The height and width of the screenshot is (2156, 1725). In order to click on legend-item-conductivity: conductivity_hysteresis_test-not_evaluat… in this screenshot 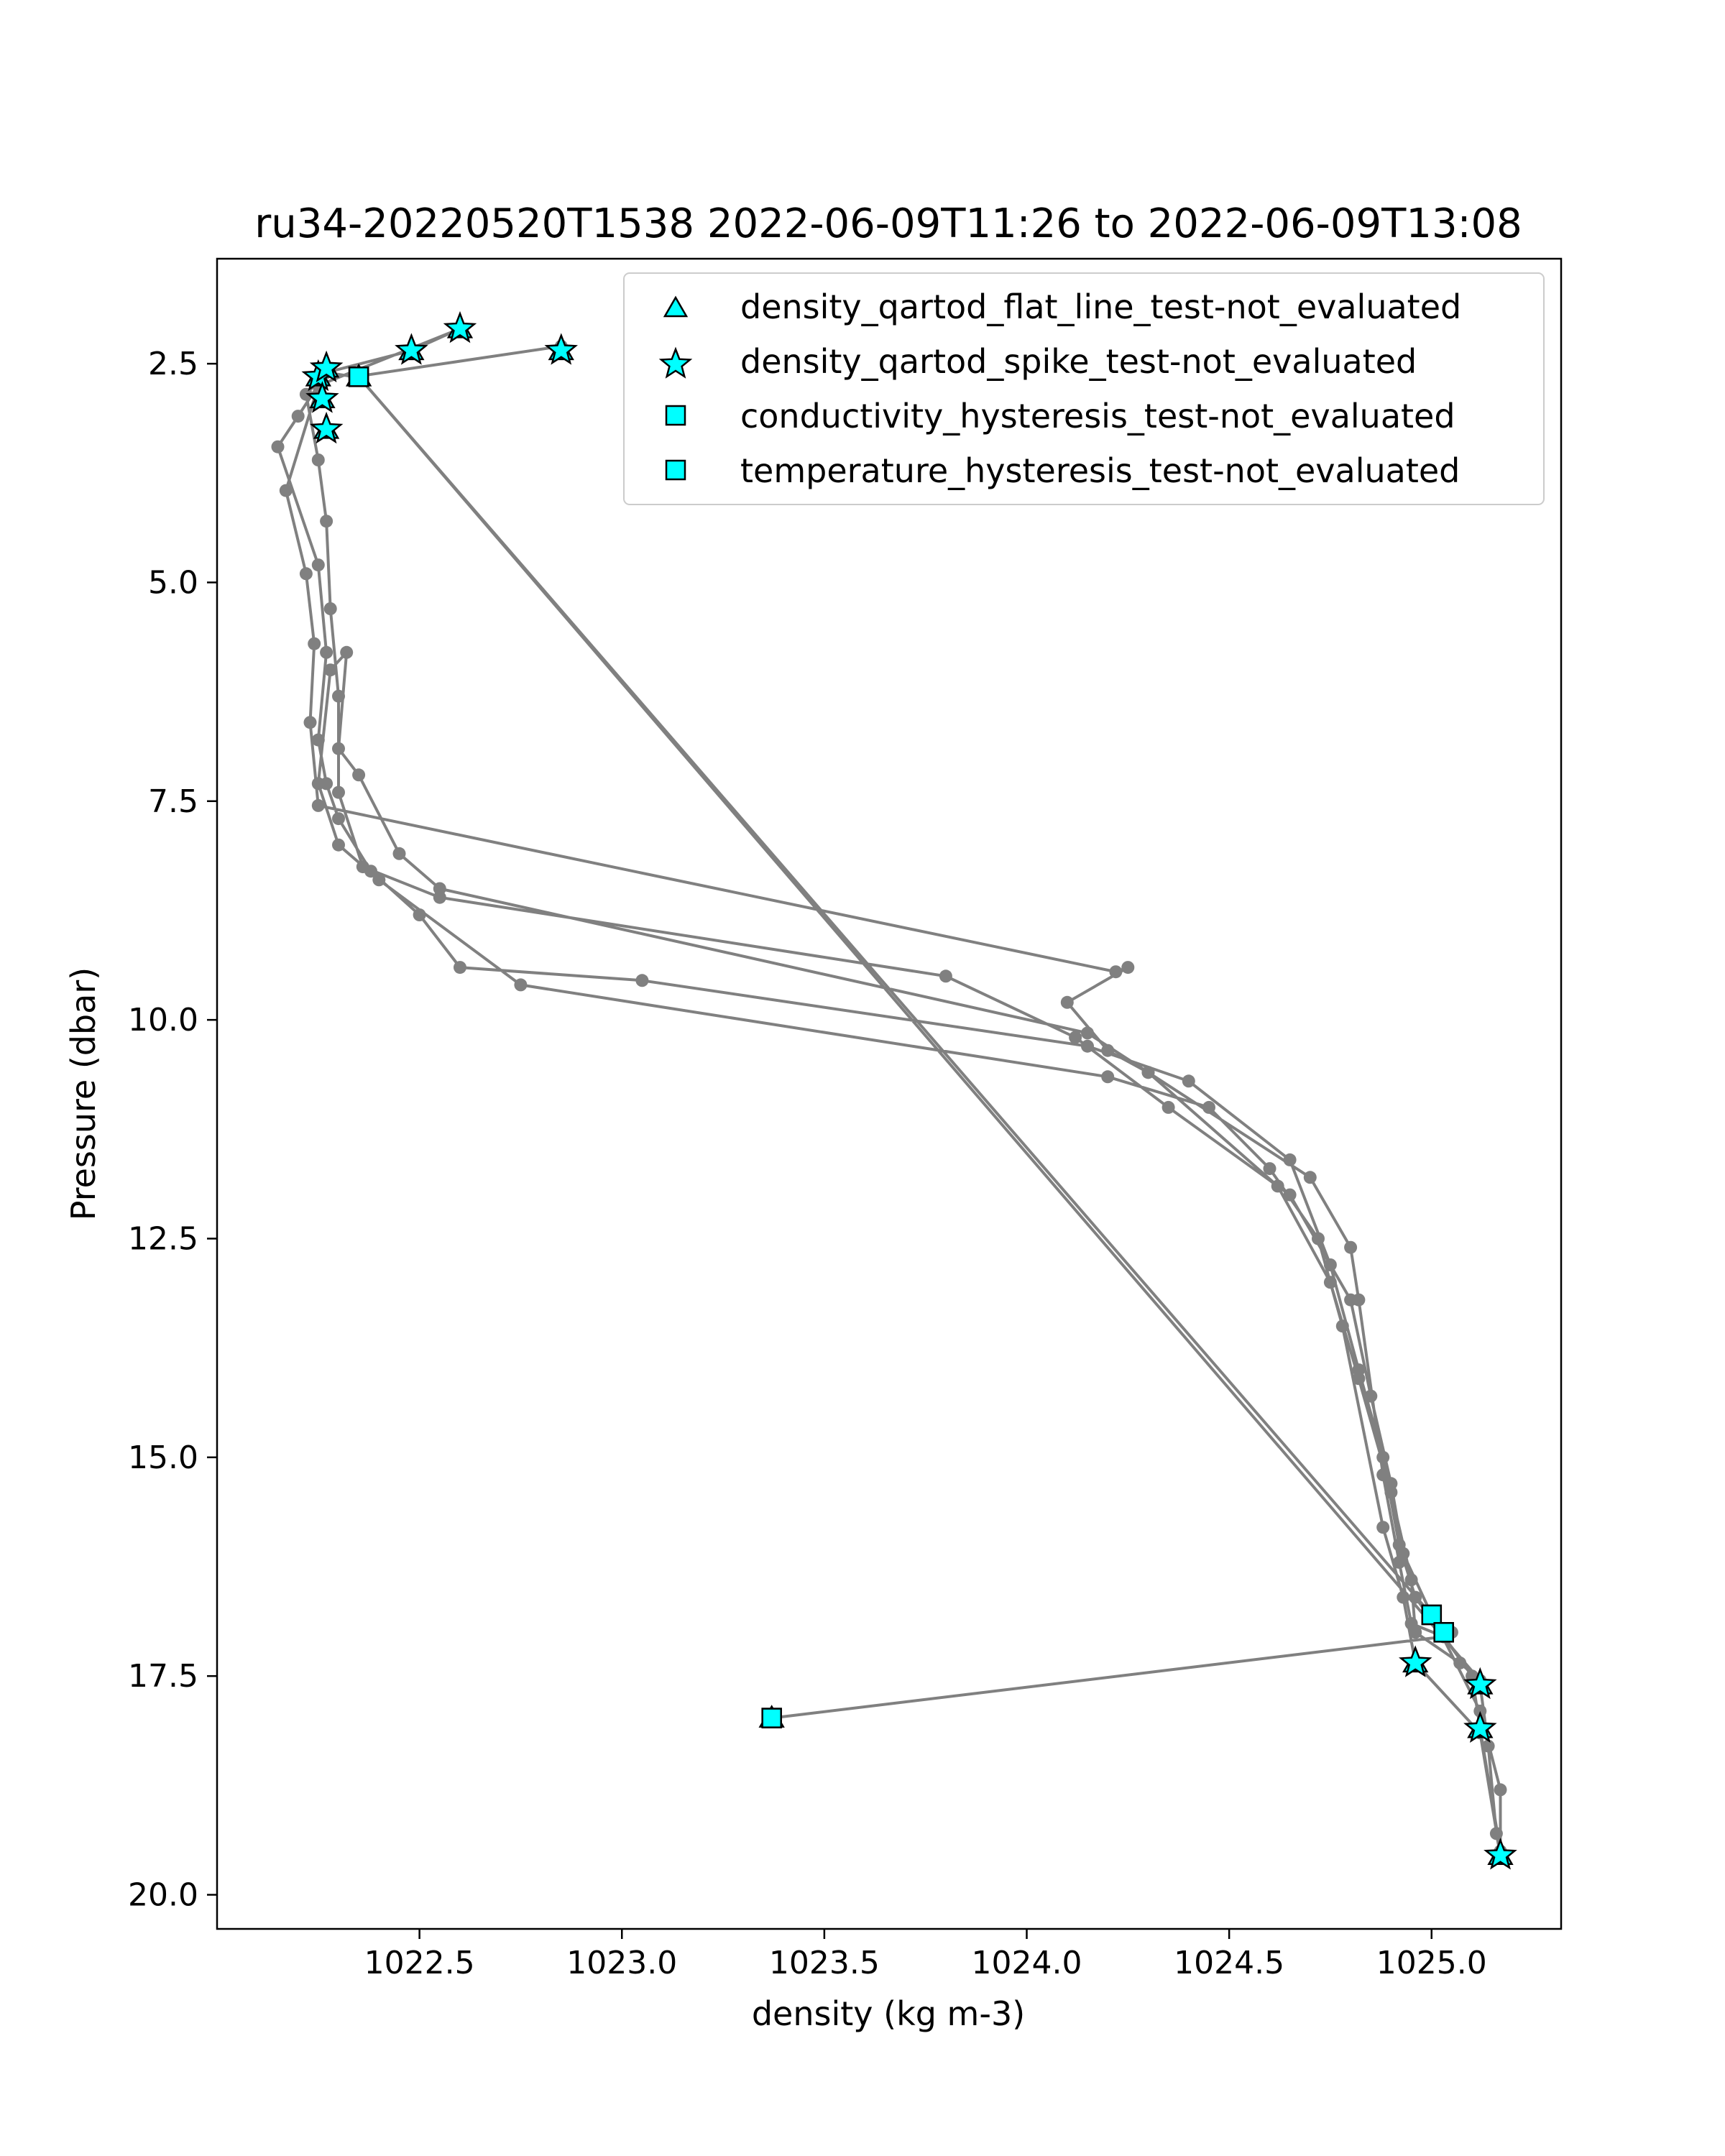, I will do `click(1060, 417)`.